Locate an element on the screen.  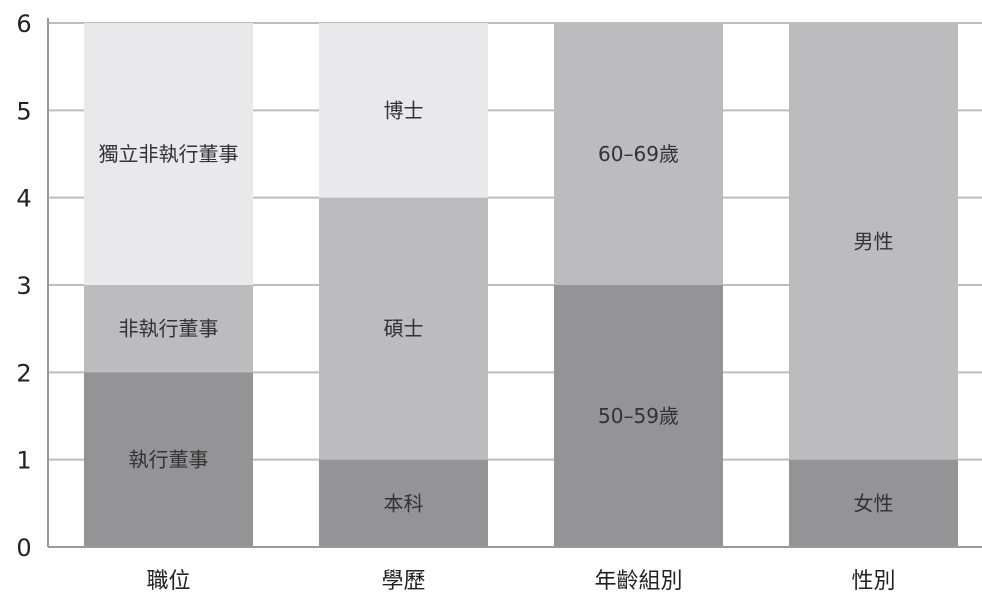
segment-label-0-1: 非執行董事 is located at coordinates (169, 329).